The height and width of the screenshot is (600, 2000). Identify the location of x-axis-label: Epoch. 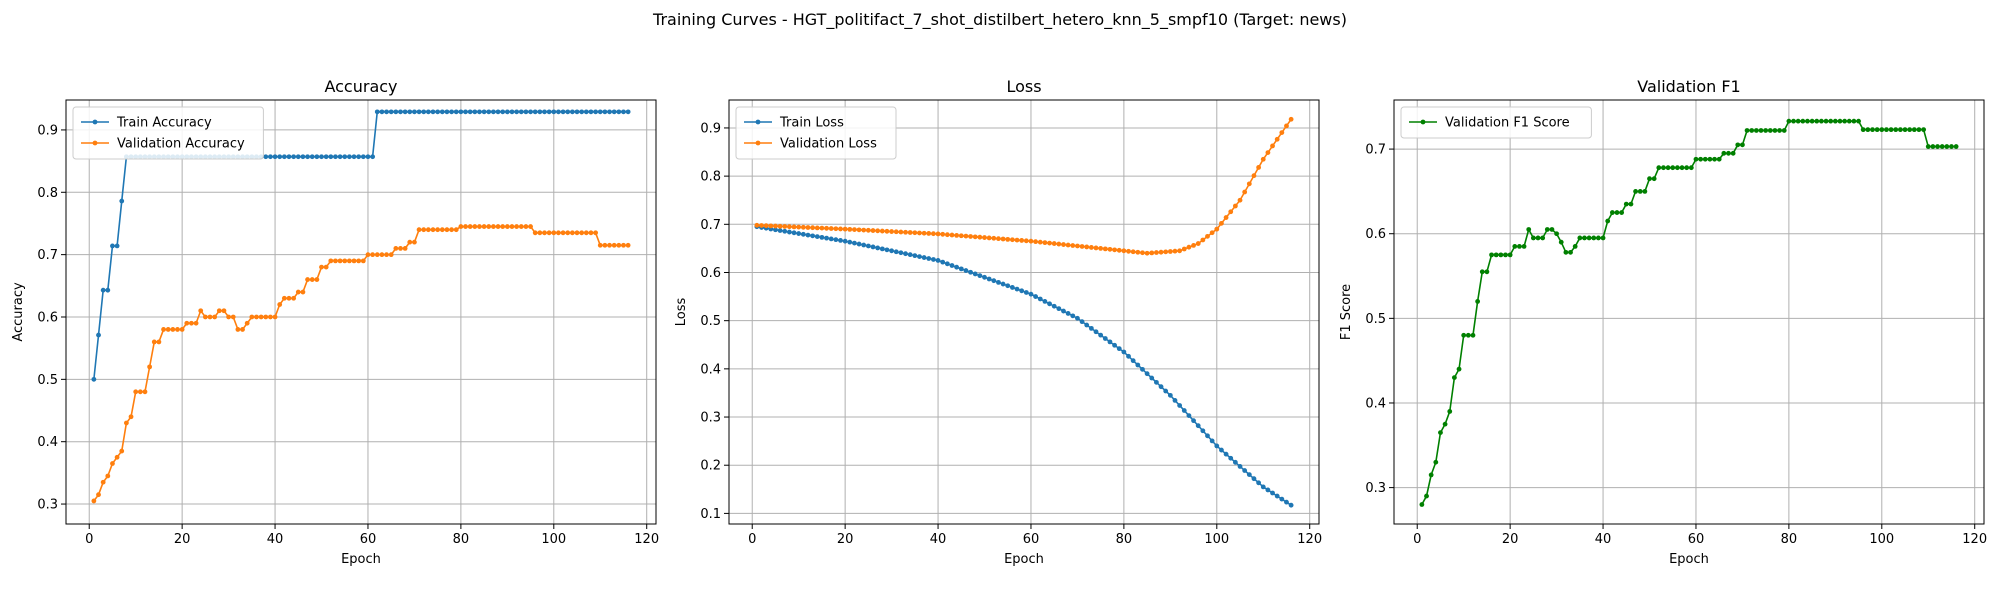
(1689, 559).